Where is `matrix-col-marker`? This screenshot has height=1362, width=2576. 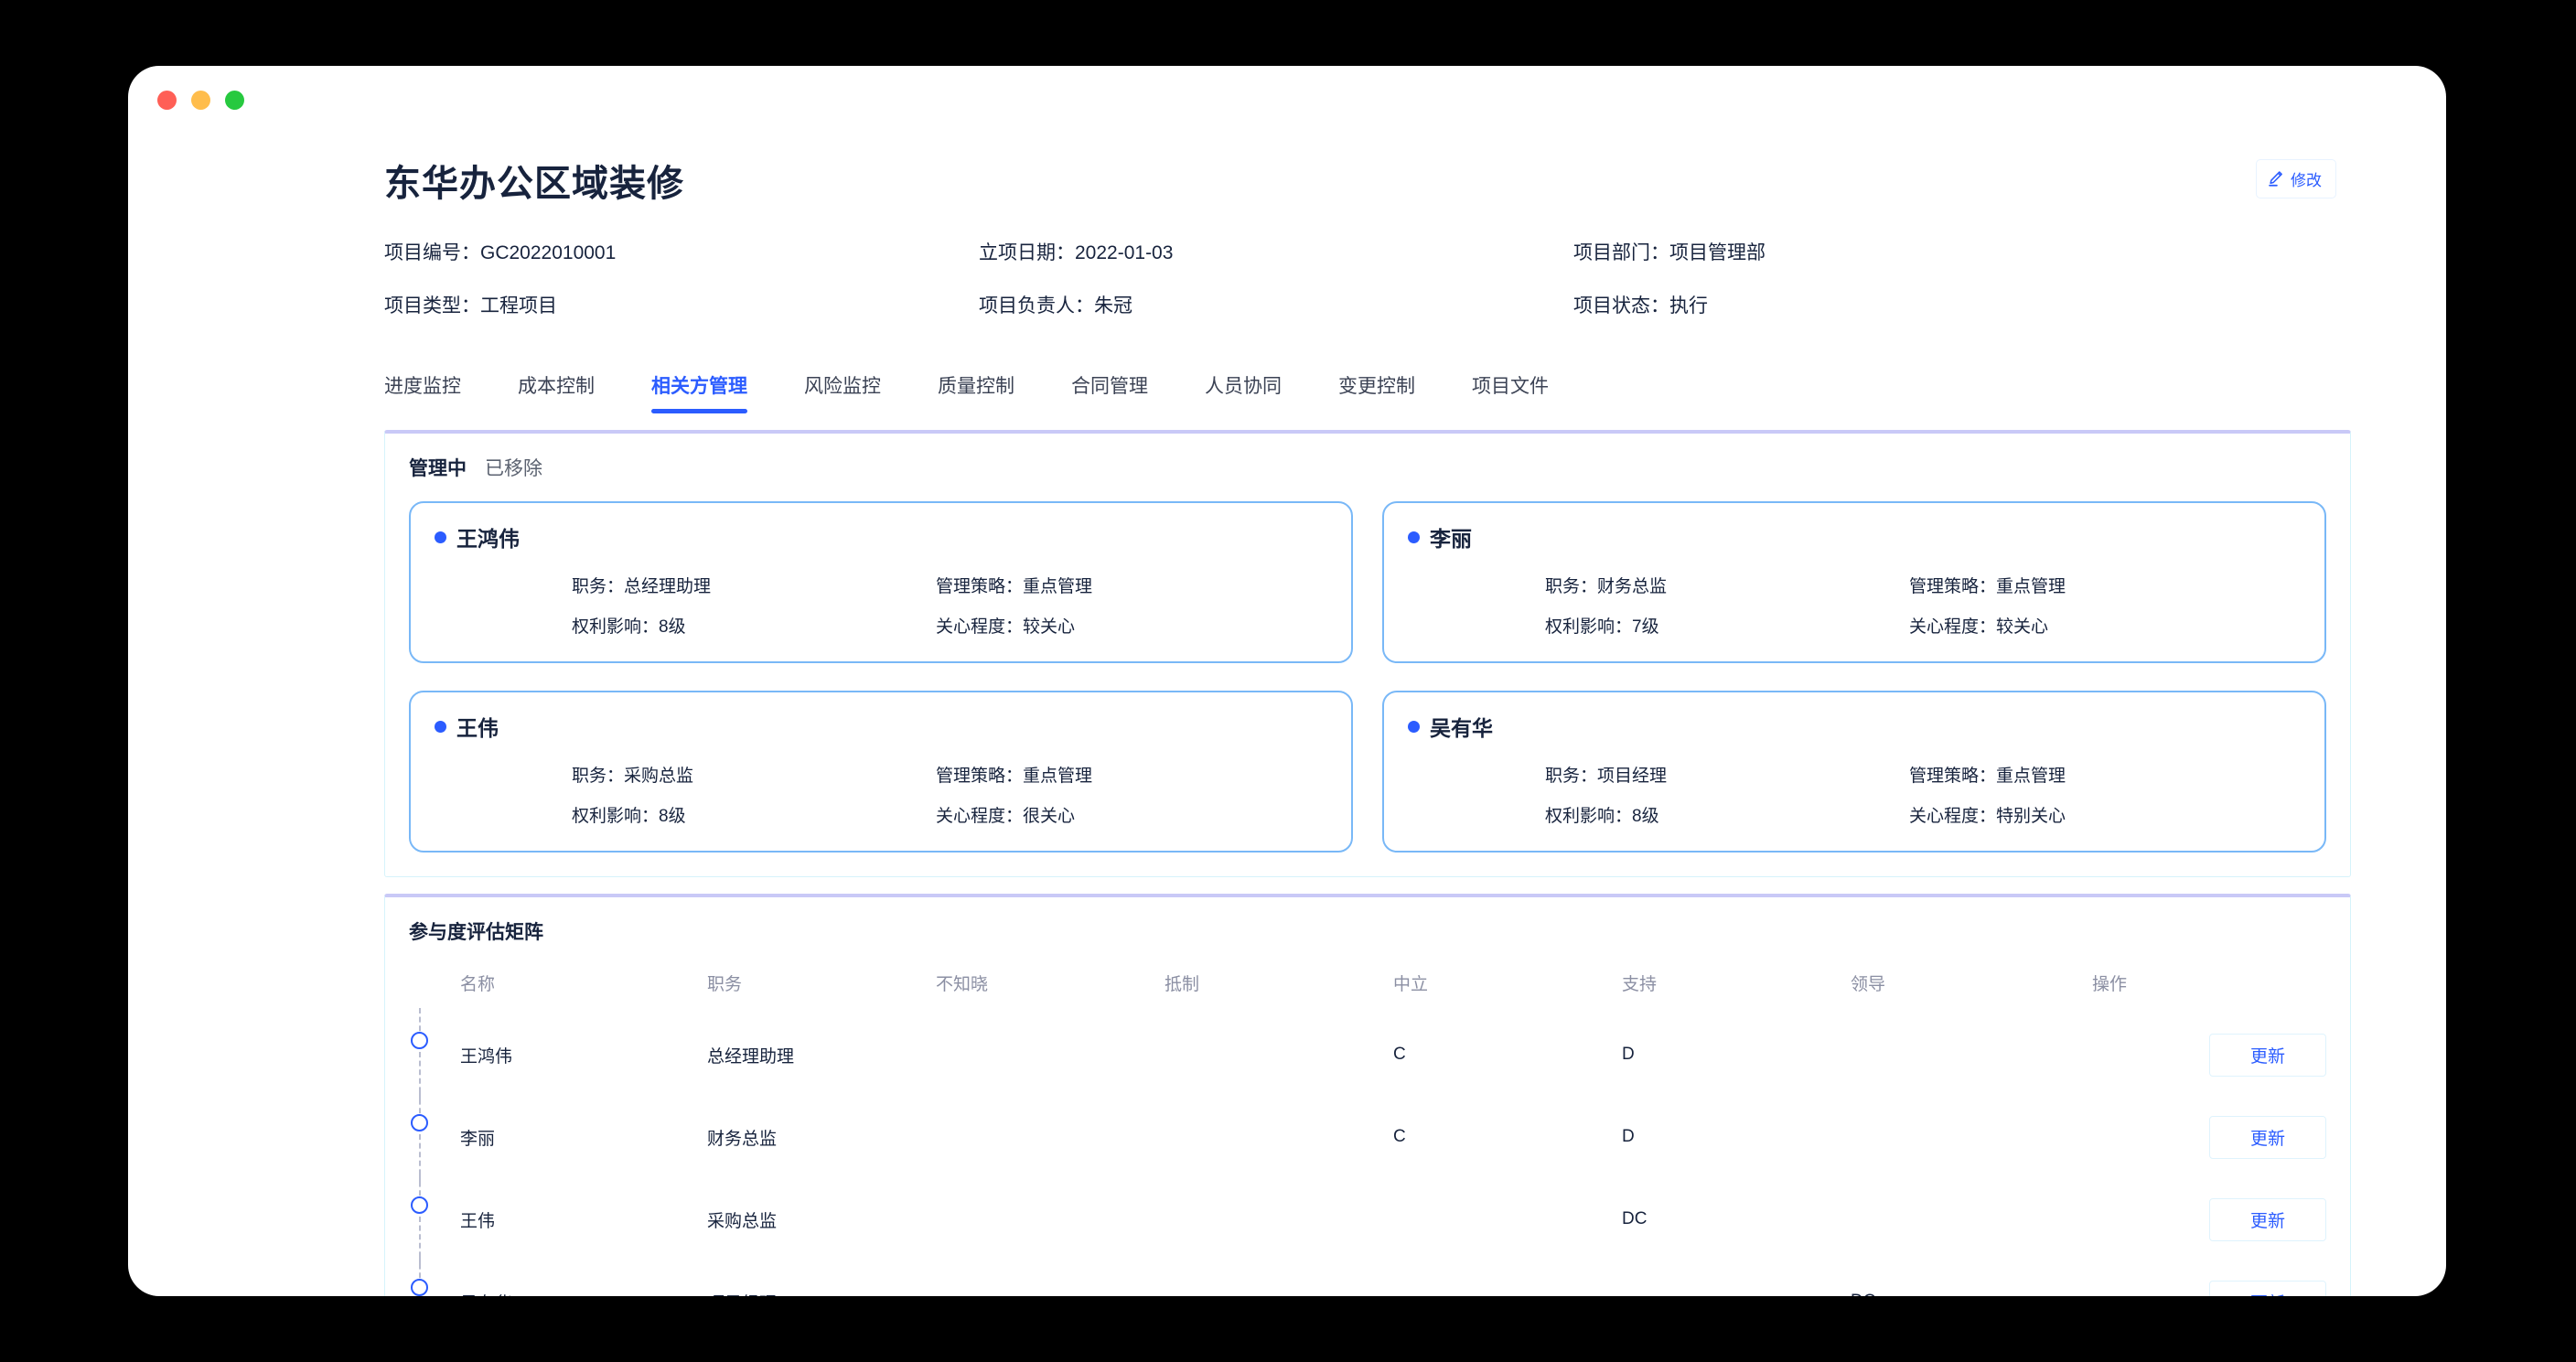
matrix-col-marker is located at coordinates (434, 995).